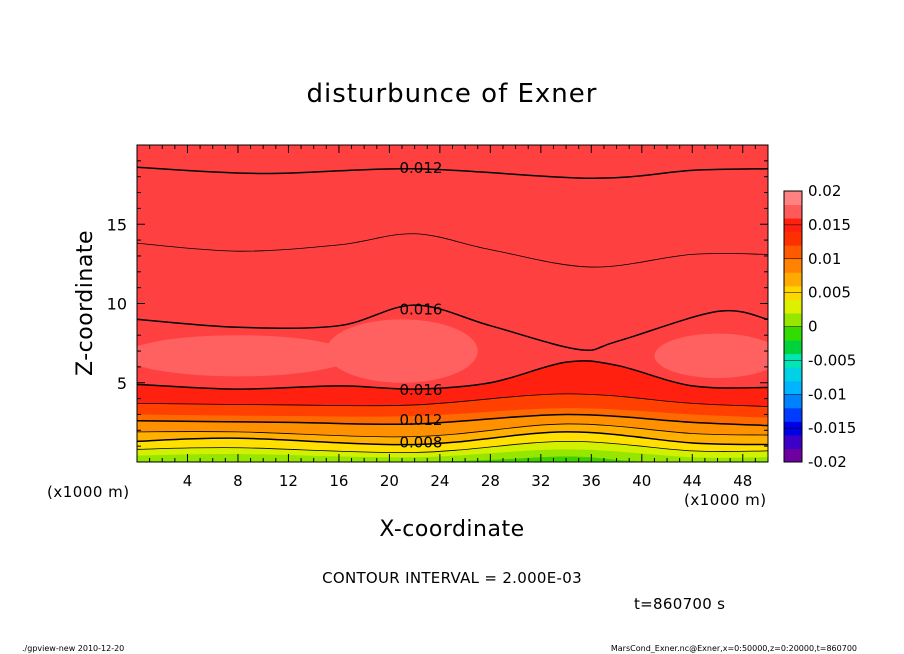 The image size is (904, 654). What do you see at coordinates (824, 259) in the screenshot?
I see `colorbar-tick-label-6: 0.01` at bounding box center [824, 259].